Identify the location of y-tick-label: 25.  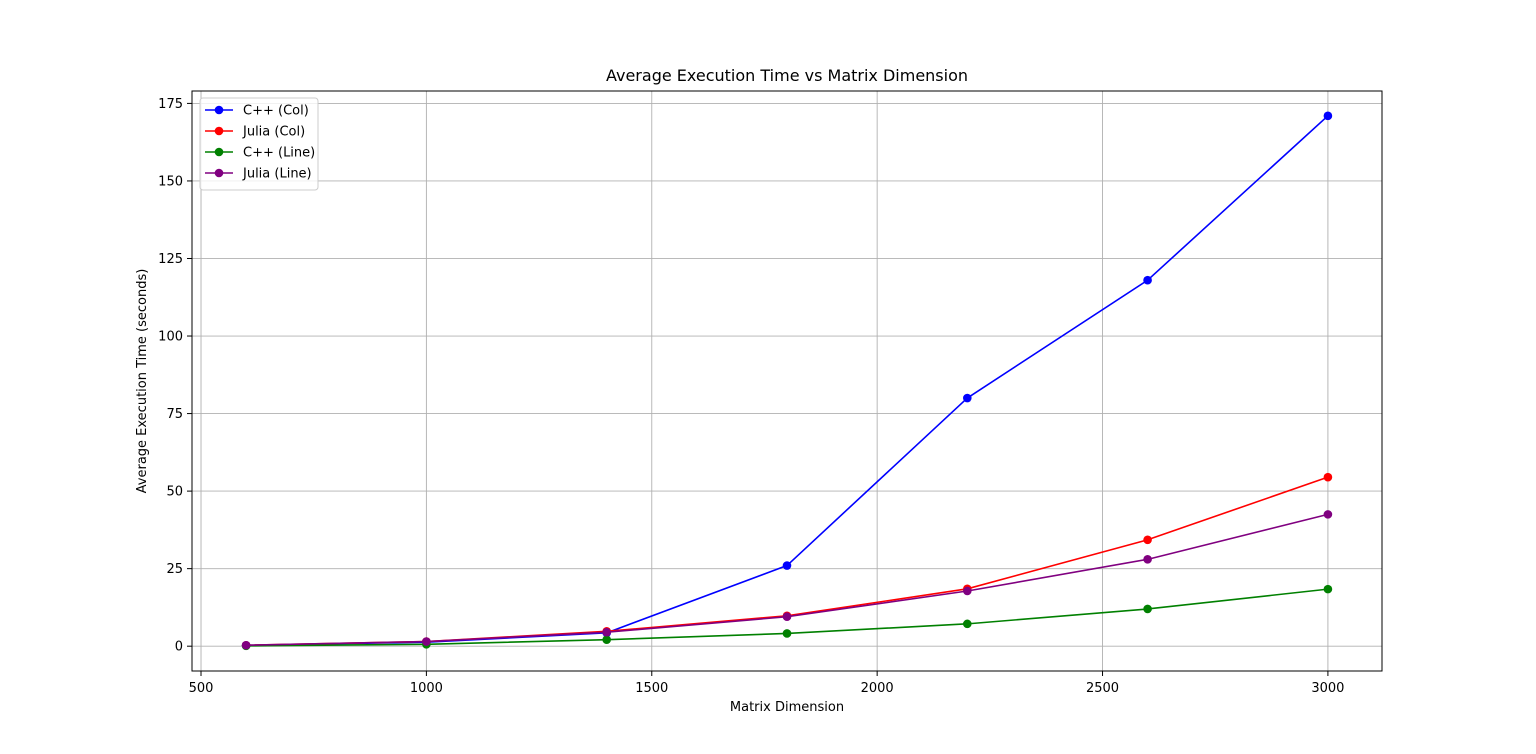
(174, 569).